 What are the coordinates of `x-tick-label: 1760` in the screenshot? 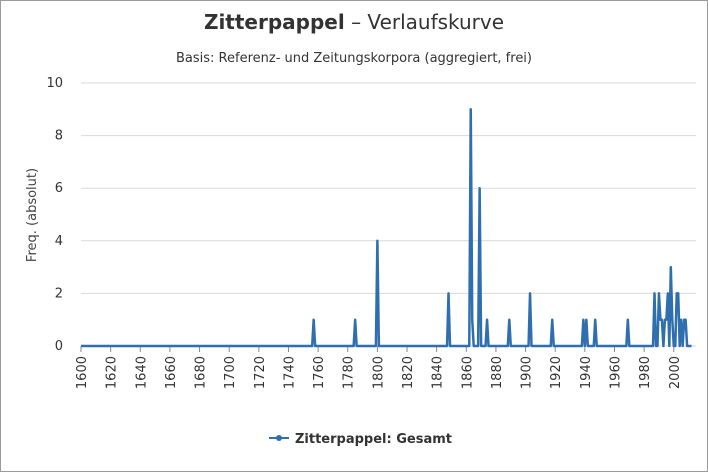 It's located at (319, 372).